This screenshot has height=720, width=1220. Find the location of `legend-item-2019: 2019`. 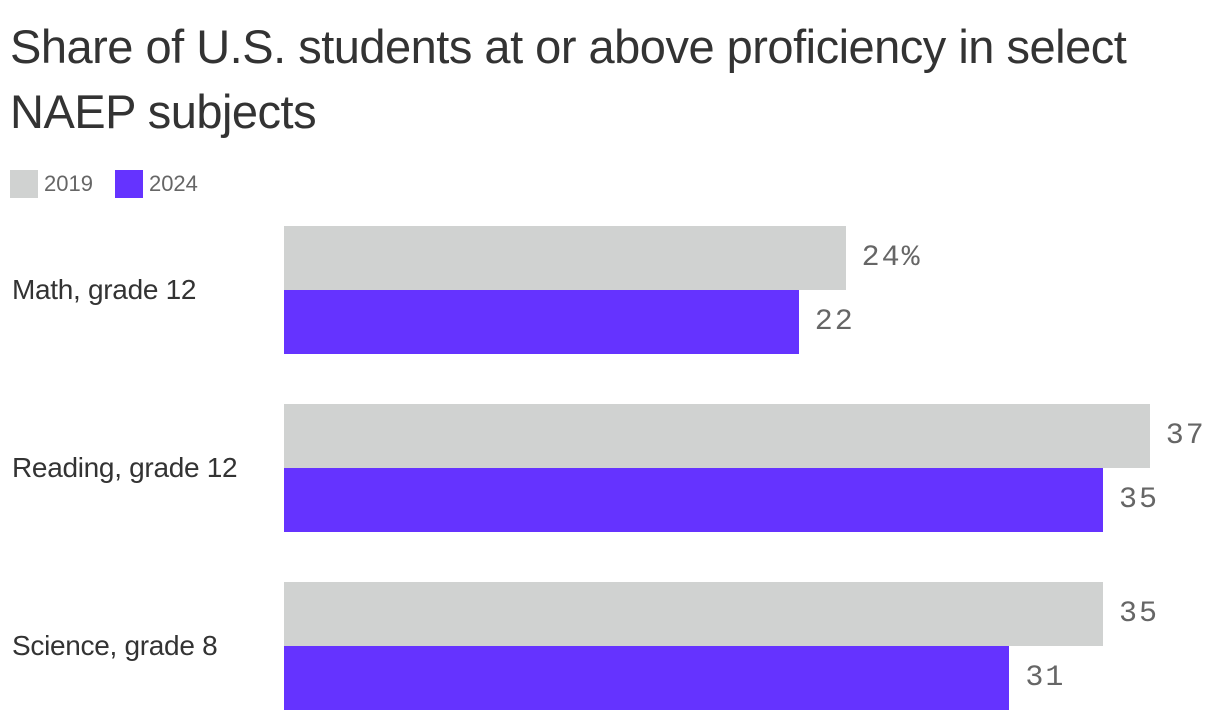

legend-item-2019: 2019 is located at coordinates (51, 184).